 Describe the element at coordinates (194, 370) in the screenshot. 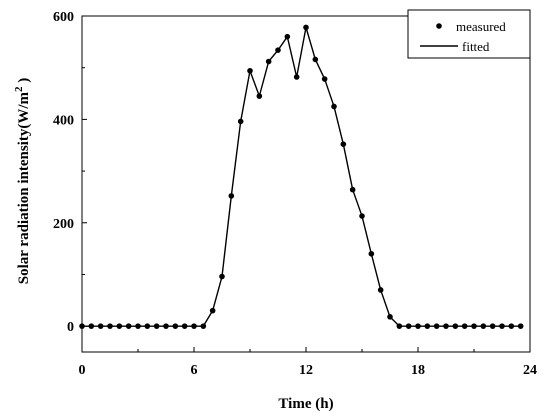

I see `x-tick-label: 6` at that location.